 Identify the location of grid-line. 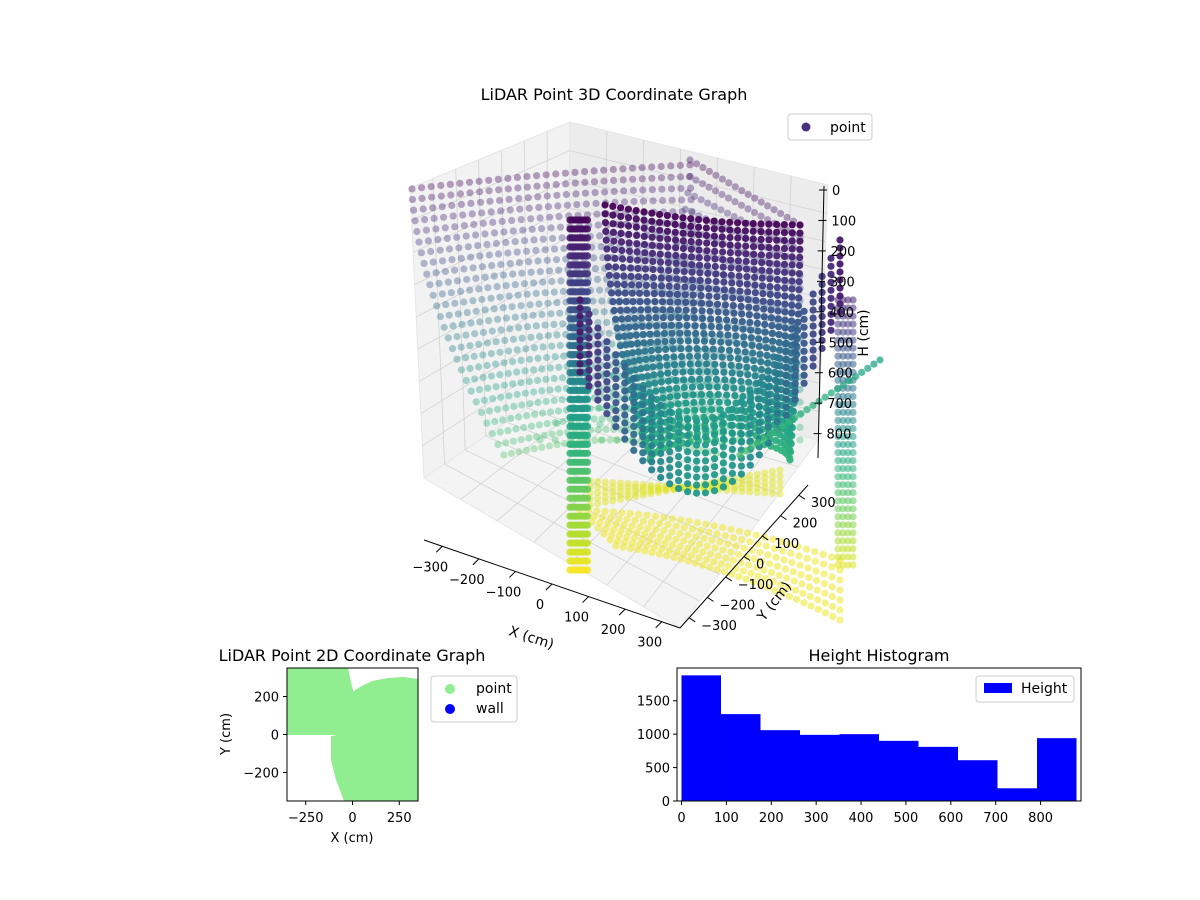
(633, 471).